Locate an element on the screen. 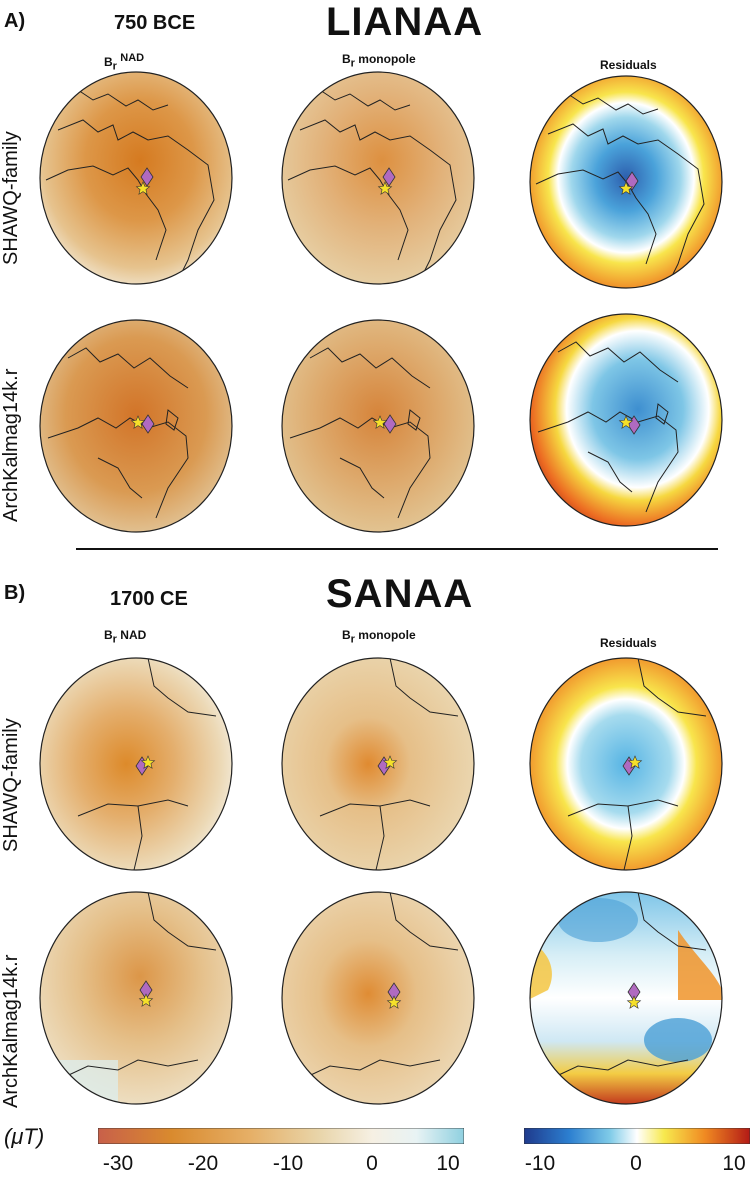 This screenshot has height=1182, width=754. panel-b-row2-label: ArchKalmag14k.r is located at coordinates (11, 1031).